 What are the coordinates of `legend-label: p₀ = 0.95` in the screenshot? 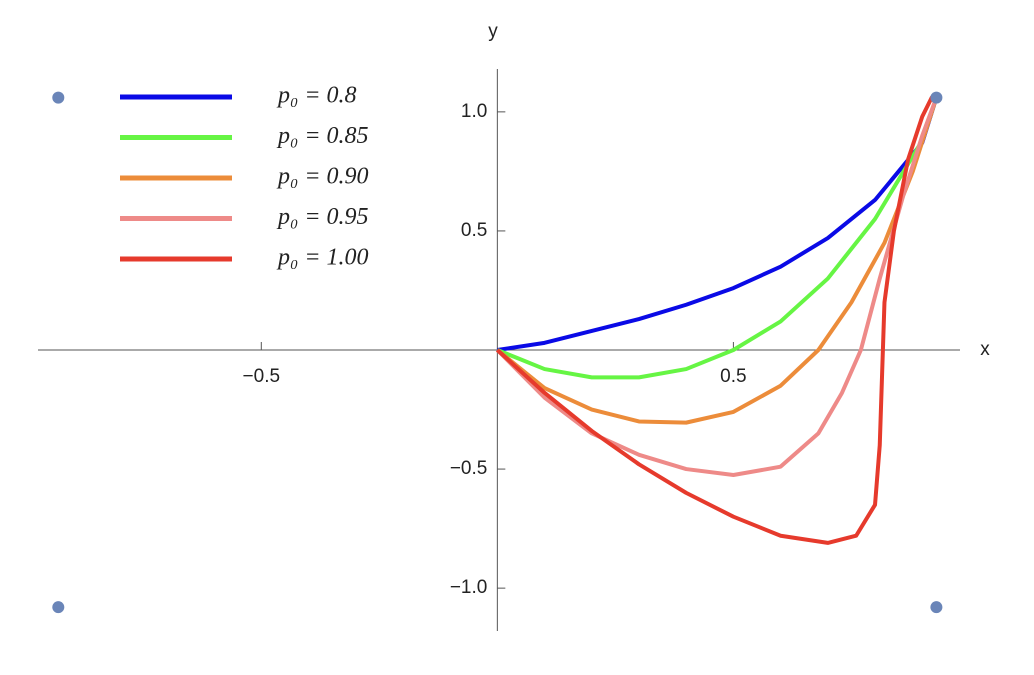 It's located at (322, 217).